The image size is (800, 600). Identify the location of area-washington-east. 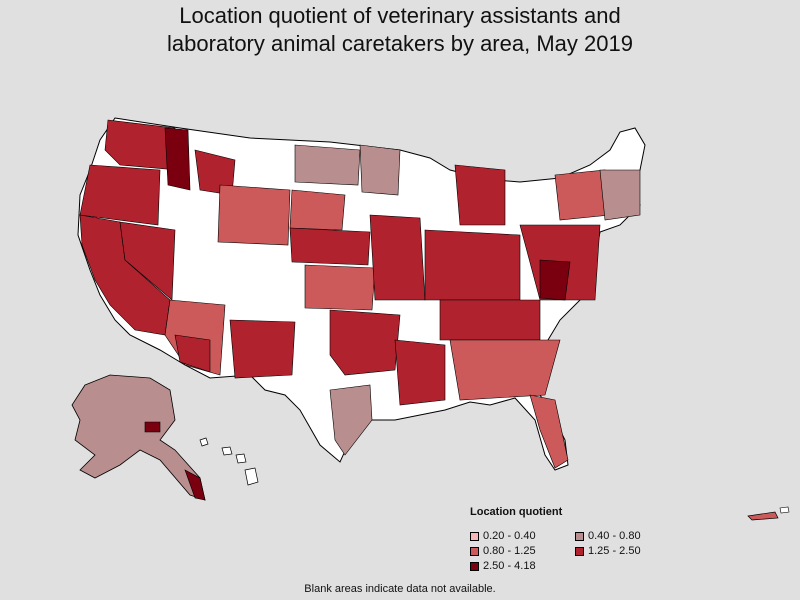
(177, 159).